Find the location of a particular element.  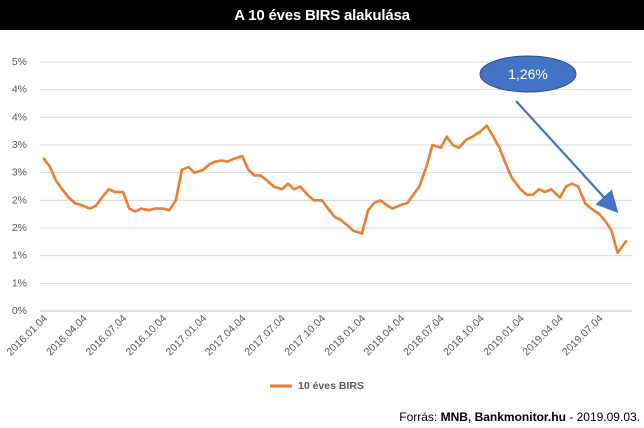

x-tick-label: 2016.01.04 is located at coordinates (27, 336).